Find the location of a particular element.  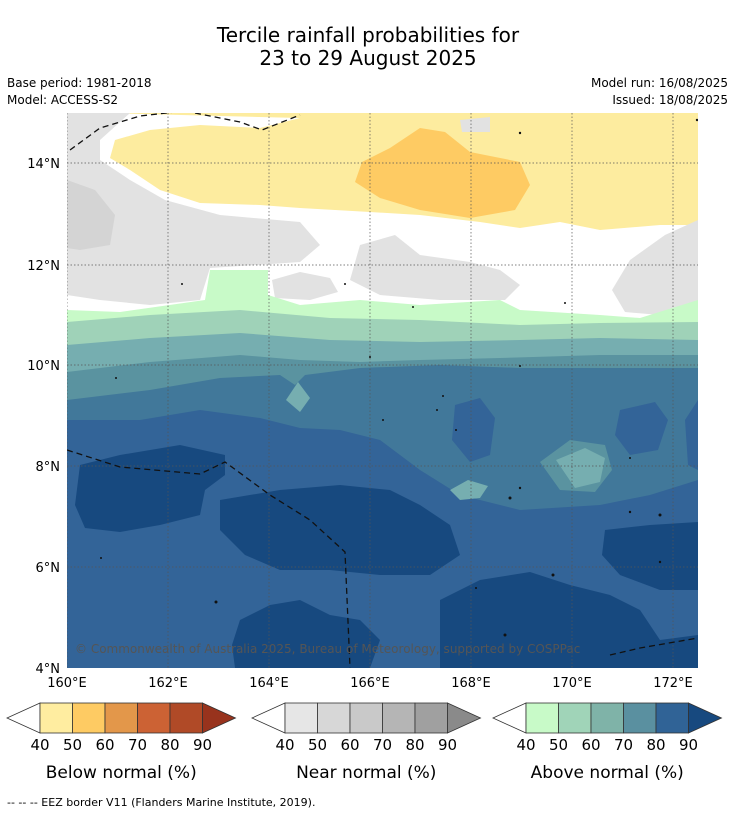

below-normal-colorbar-tick: 40 is located at coordinates (39, 745).